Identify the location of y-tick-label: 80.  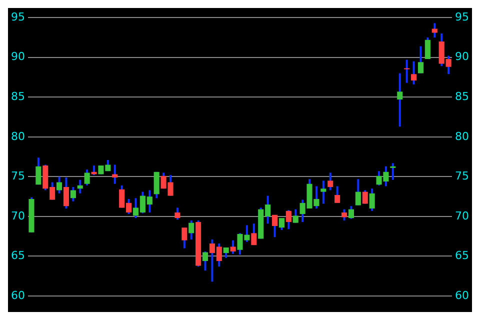
(17, 136).